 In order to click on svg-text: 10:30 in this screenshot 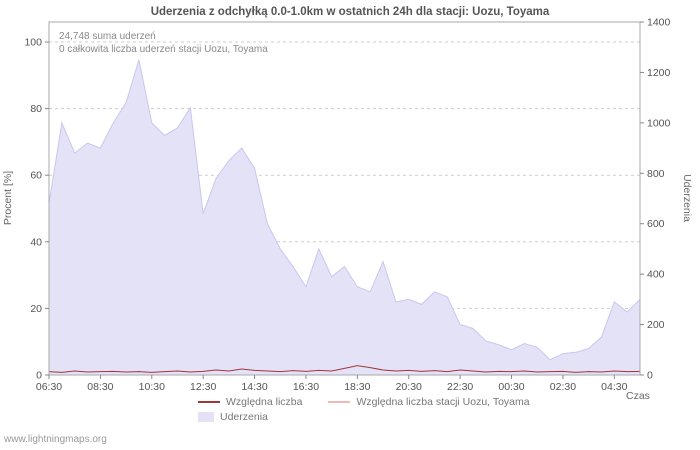, I will do `click(152, 387)`.